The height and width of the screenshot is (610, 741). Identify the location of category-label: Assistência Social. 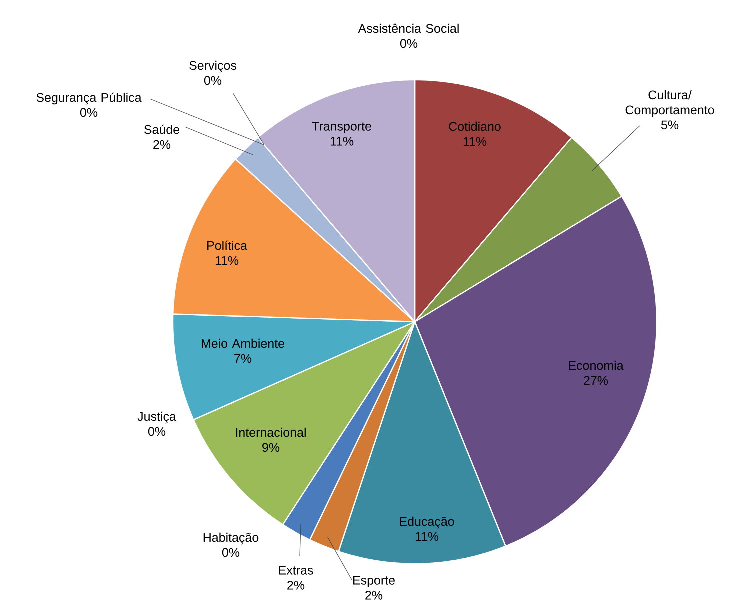
(408, 29).